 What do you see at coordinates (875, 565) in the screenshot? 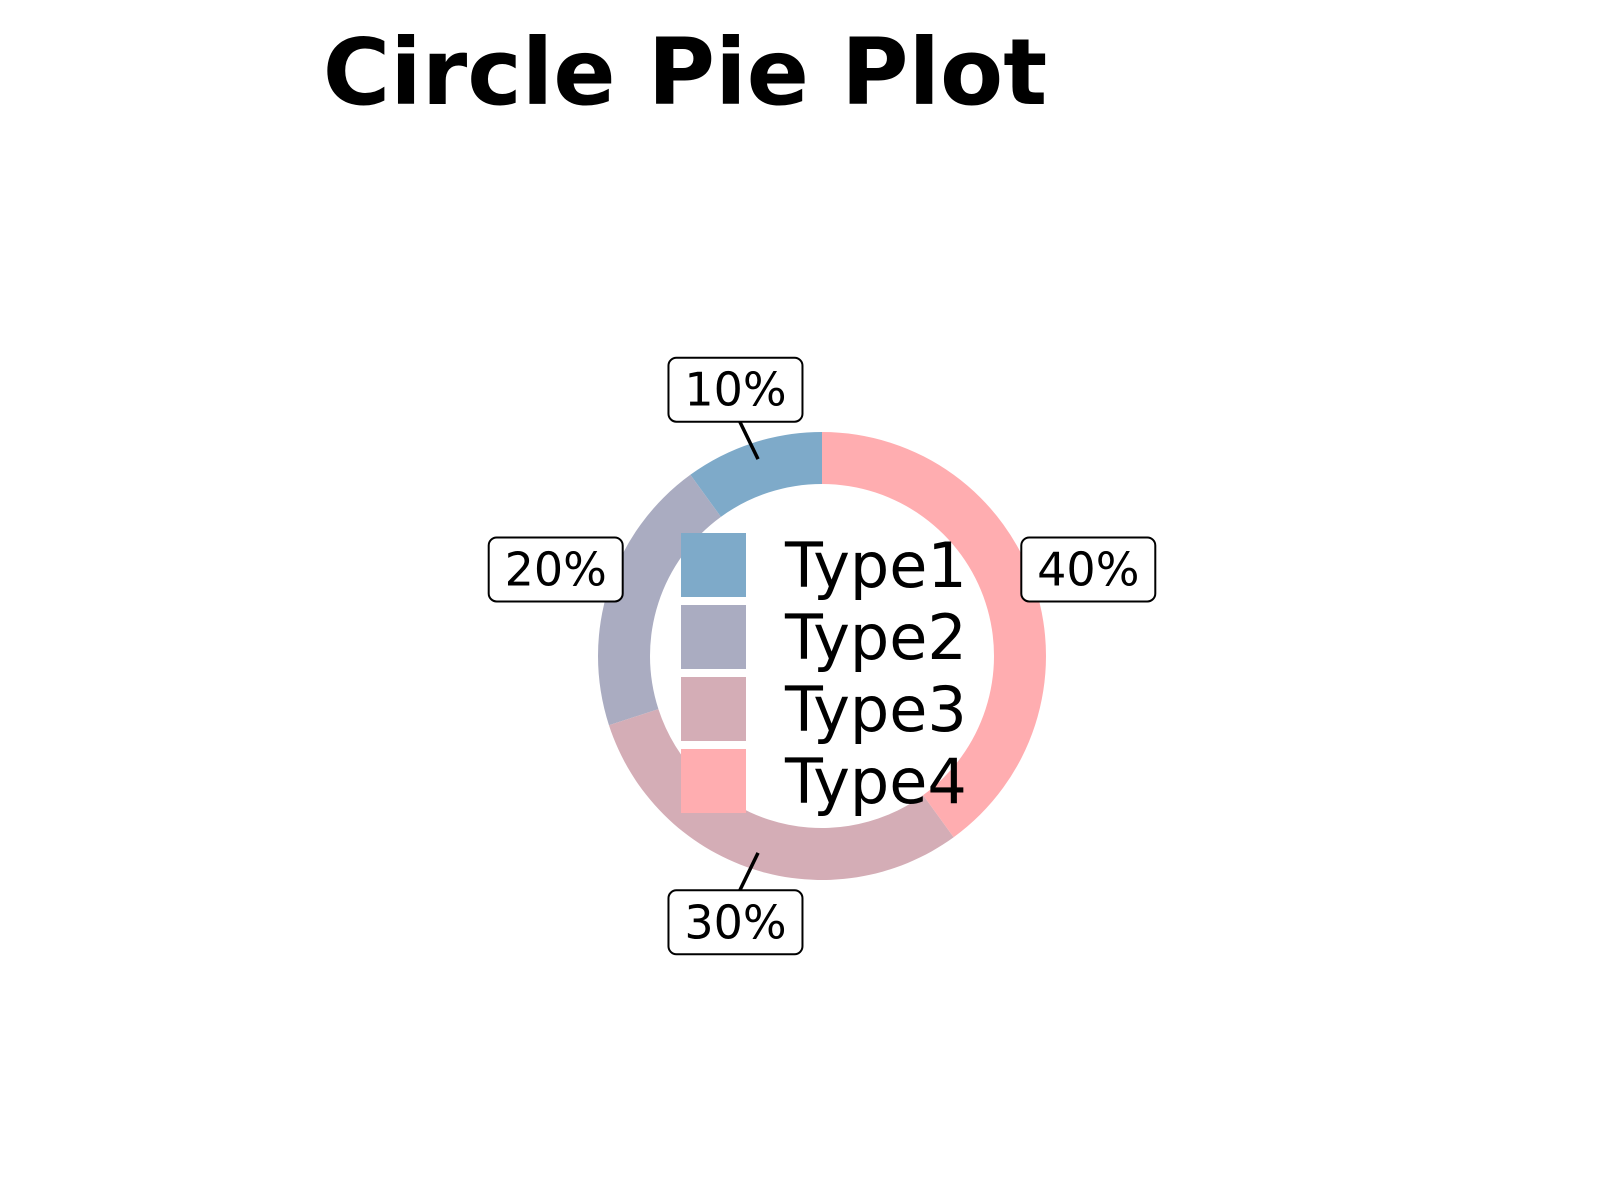
I see `legend-label-type1: Type1` at bounding box center [875, 565].